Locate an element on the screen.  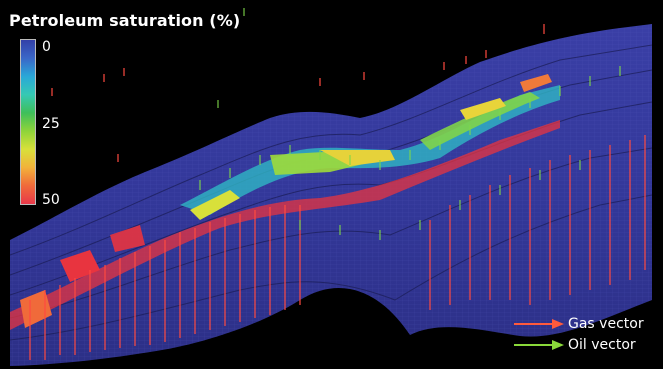
gas-arrow-icon is located at coordinates (539, 324).